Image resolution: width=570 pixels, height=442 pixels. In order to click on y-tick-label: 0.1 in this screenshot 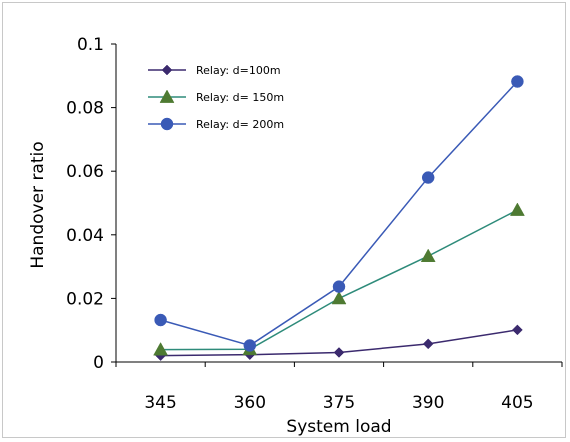, I will do `click(90, 45)`.